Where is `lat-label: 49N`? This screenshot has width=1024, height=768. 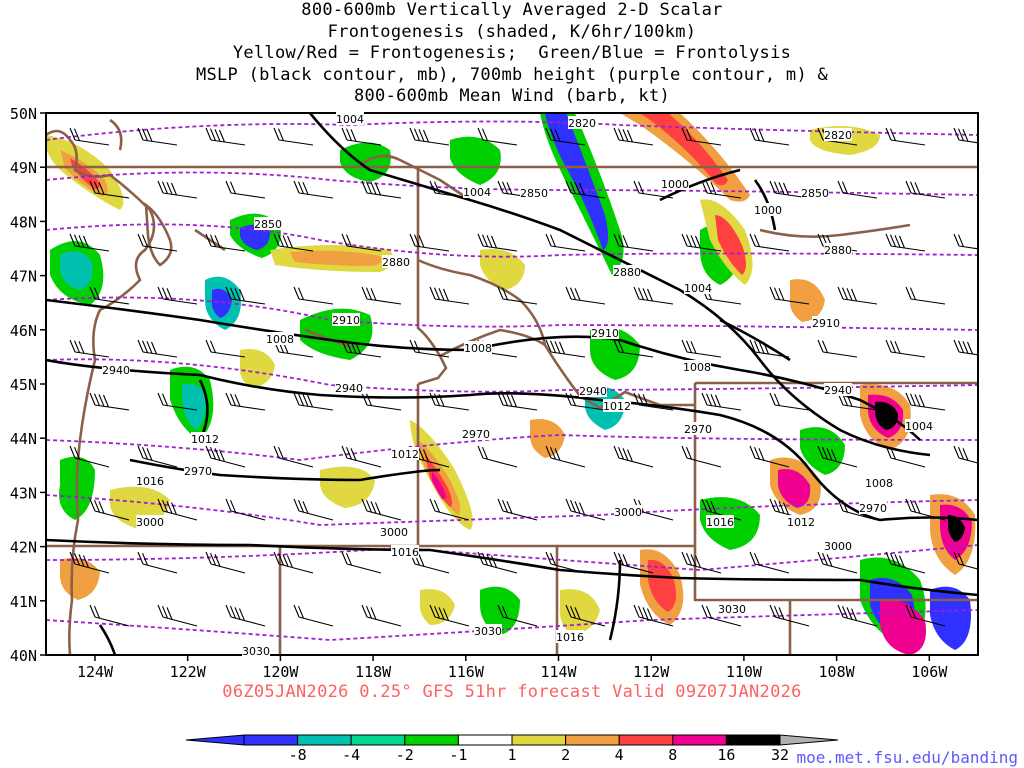
lat-label: 49N is located at coordinates (23, 168).